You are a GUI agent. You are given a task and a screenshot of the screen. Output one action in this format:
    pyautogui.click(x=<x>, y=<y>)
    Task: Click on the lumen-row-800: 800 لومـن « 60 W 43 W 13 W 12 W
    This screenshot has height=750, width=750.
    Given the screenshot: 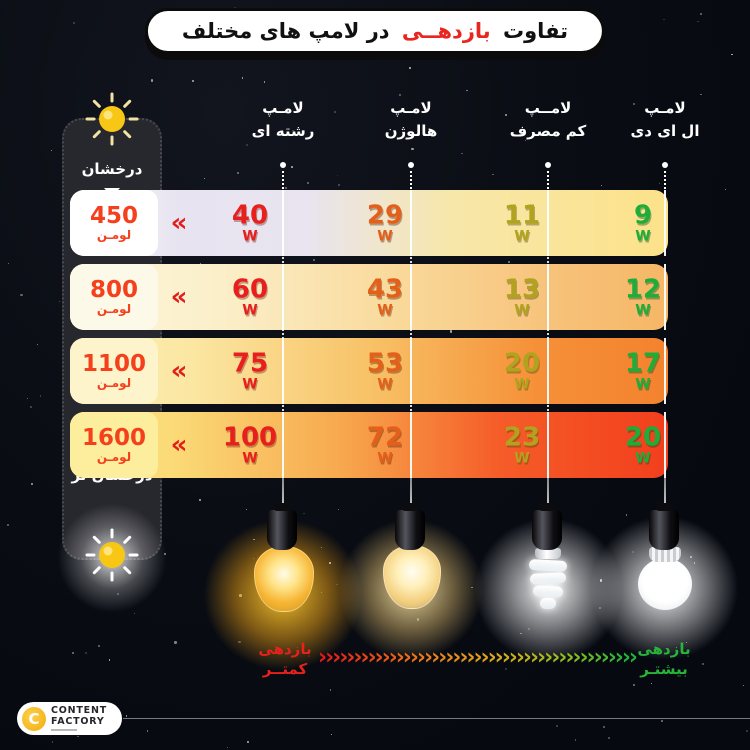 What is the action you would take?
    pyautogui.click(x=369, y=297)
    